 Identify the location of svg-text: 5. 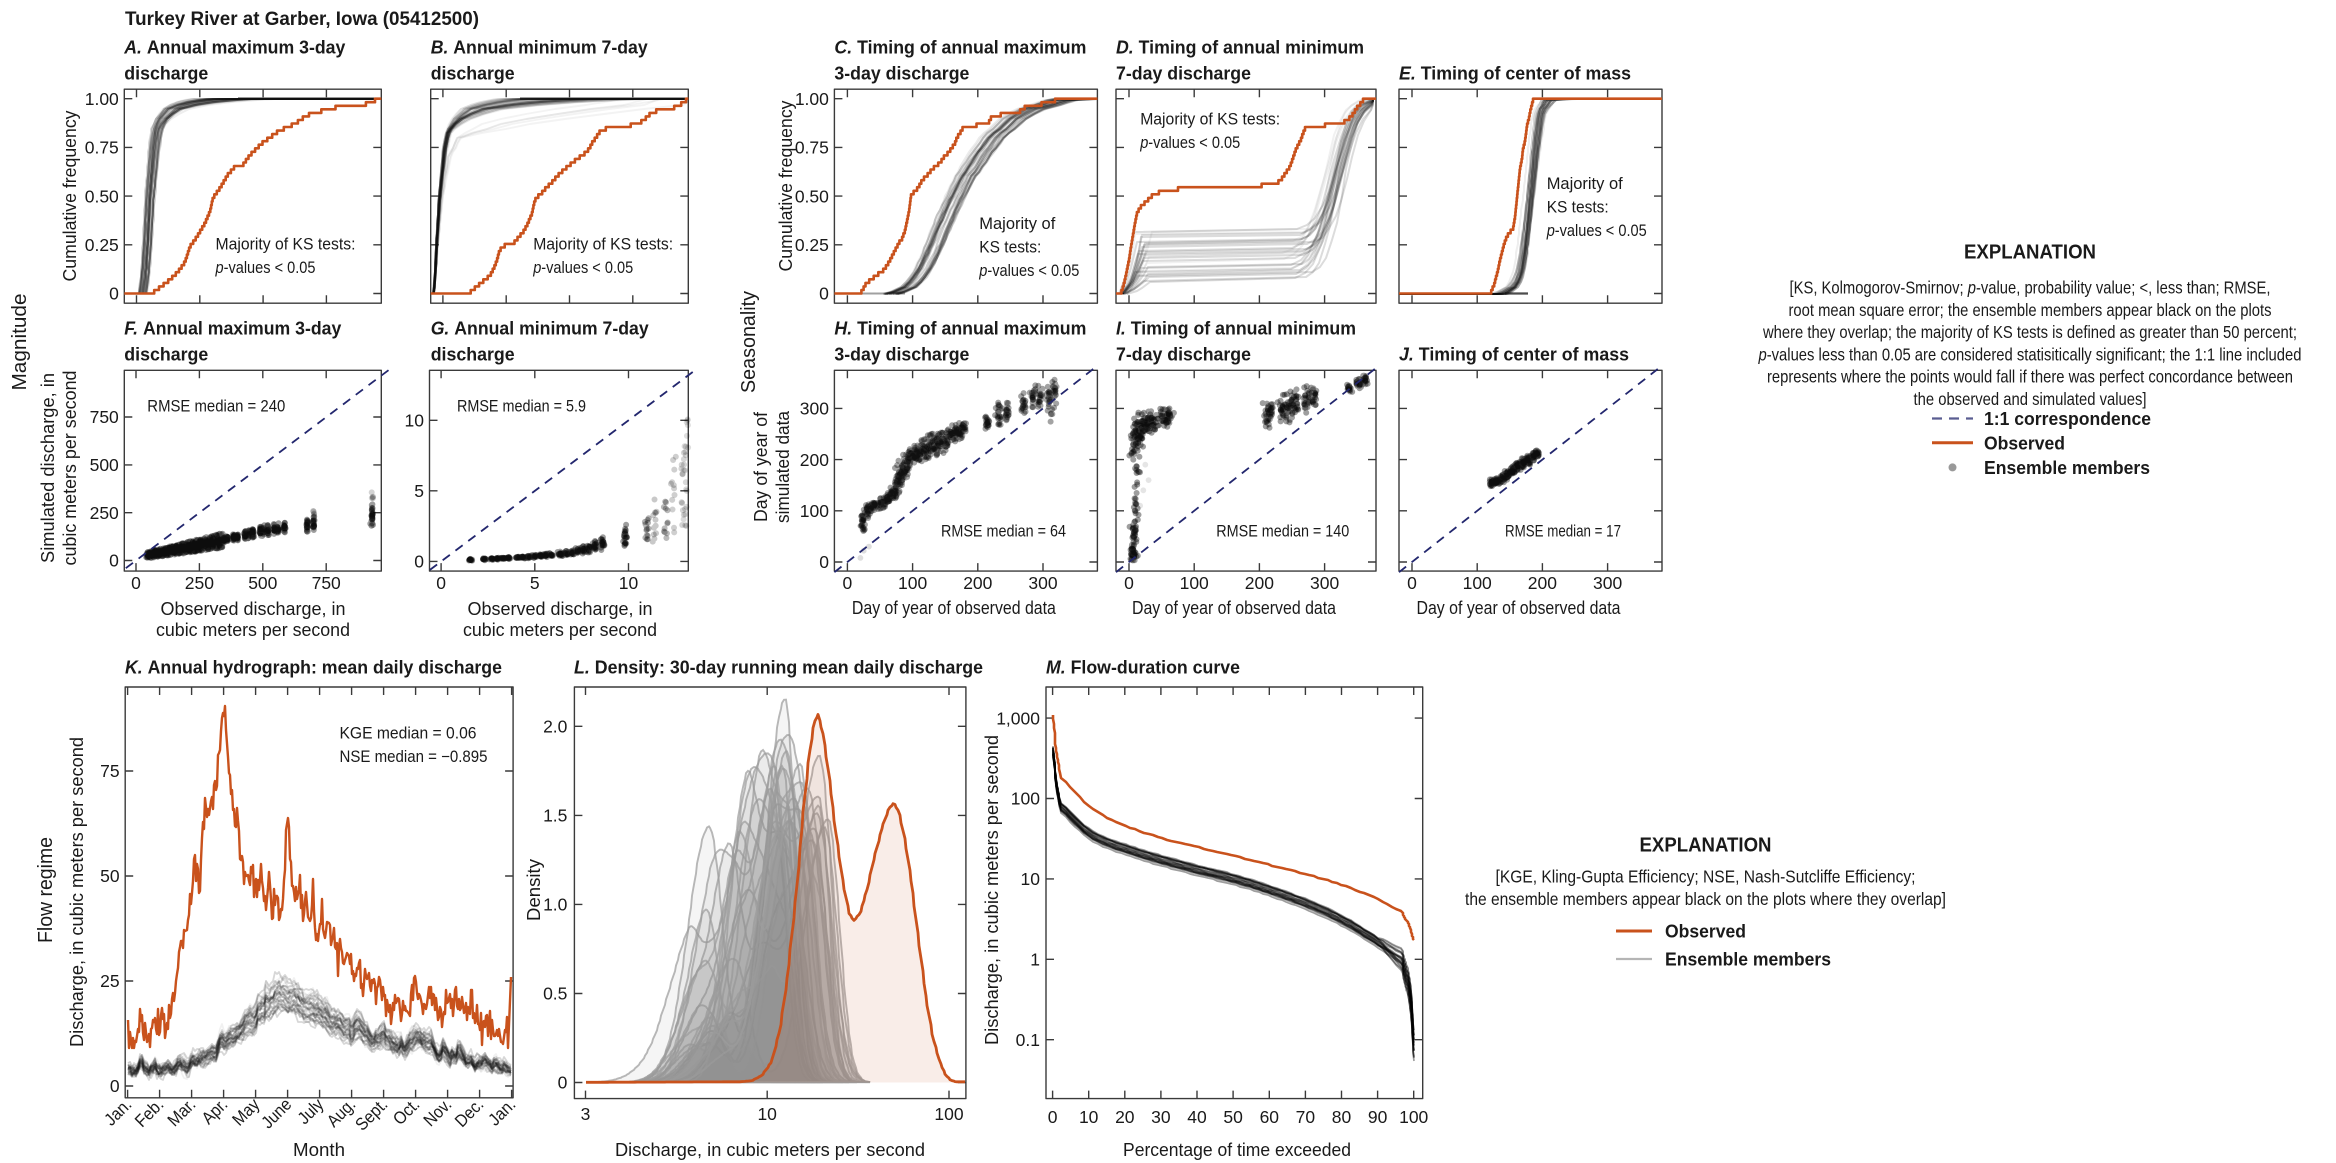
(535, 583).